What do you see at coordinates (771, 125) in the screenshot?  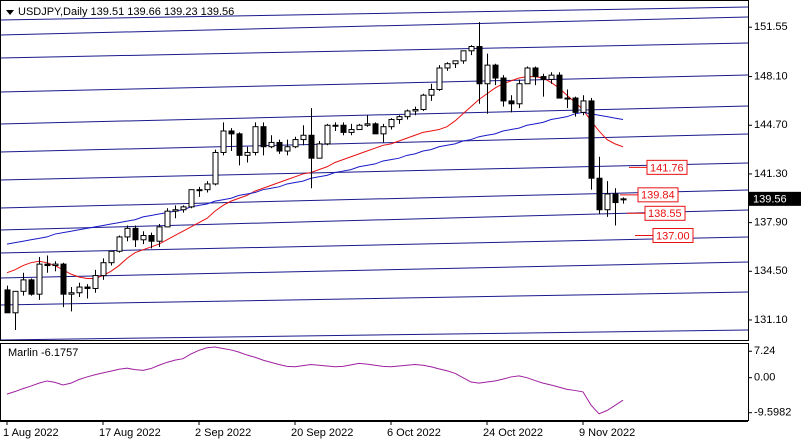 I see `y-tick-label: 144.70` at bounding box center [771, 125].